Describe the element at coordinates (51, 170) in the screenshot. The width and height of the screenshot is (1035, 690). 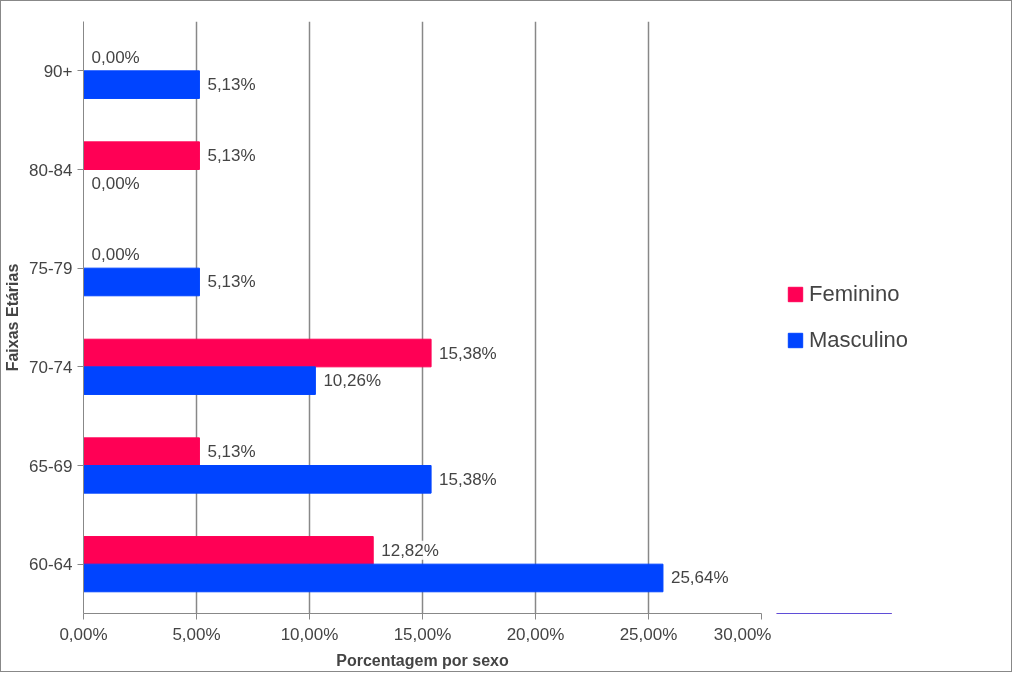
I see `y-tick-label: 80-84` at that location.